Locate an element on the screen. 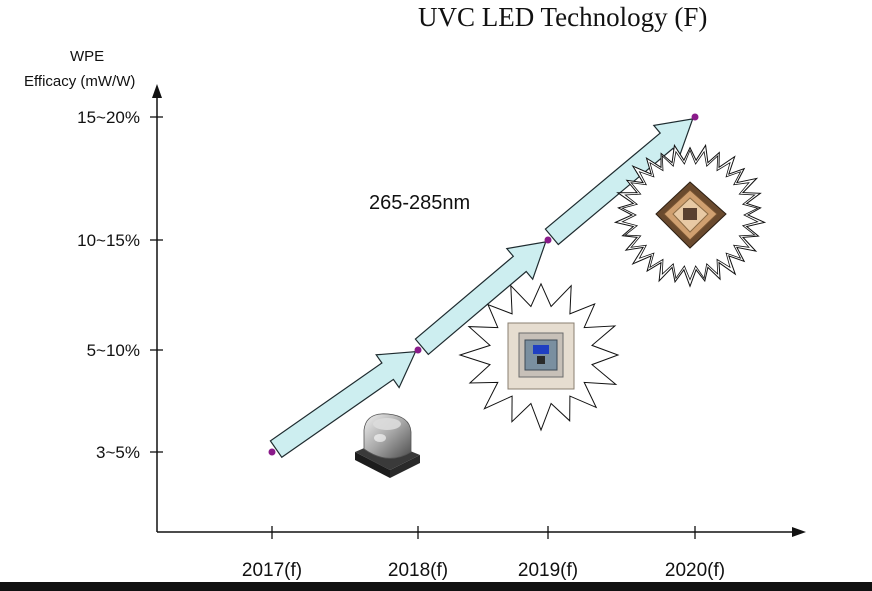 The width and height of the screenshot is (872, 591). x-tick-label: 2017(f) is located at coordinates (272, 570).